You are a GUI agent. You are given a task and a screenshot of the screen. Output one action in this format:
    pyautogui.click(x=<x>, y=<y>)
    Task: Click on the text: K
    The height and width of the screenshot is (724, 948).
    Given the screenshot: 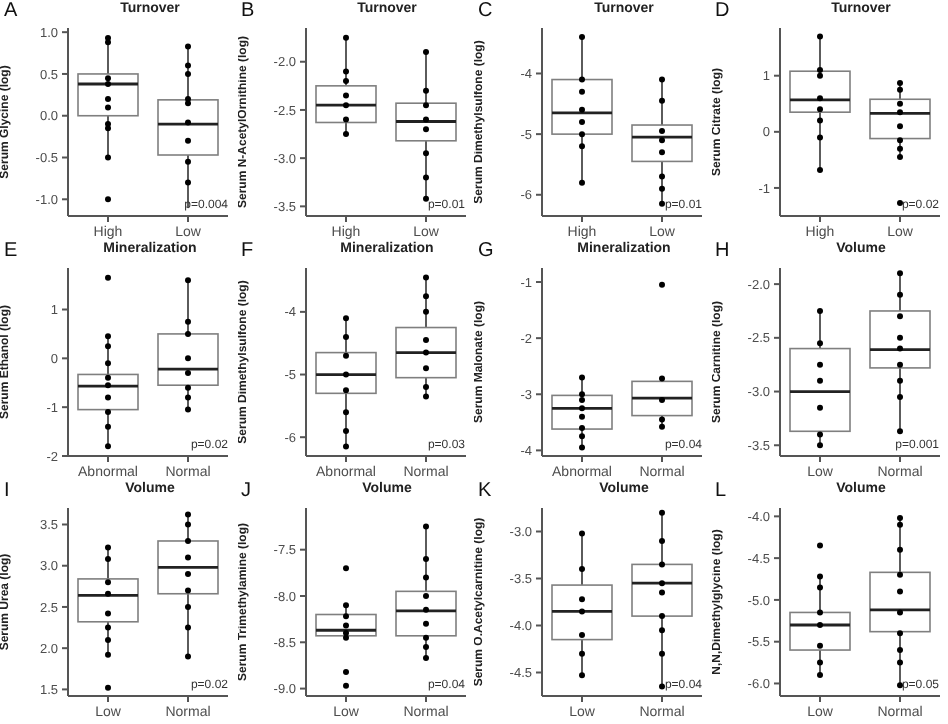 What is the action you would take?
    pyautogui.click(x=485, y=491)
    